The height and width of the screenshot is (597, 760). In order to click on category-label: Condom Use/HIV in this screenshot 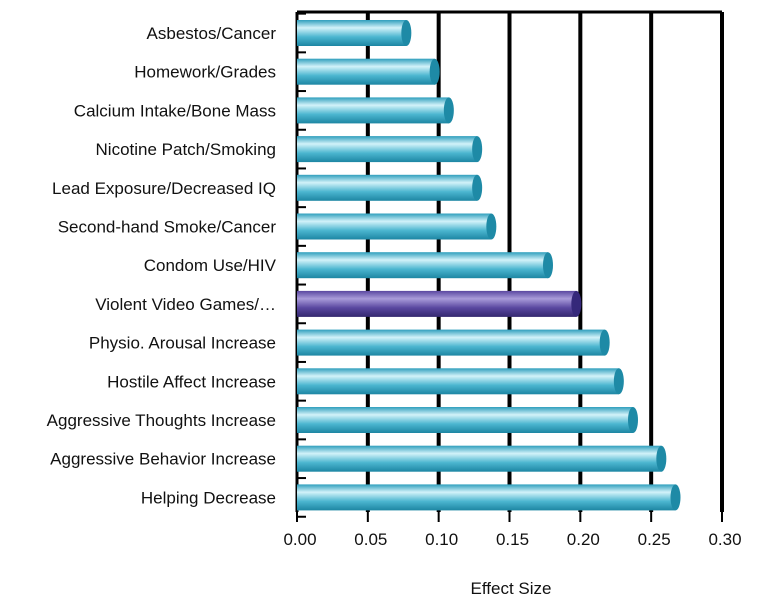, I will do `click(210, 265)`.